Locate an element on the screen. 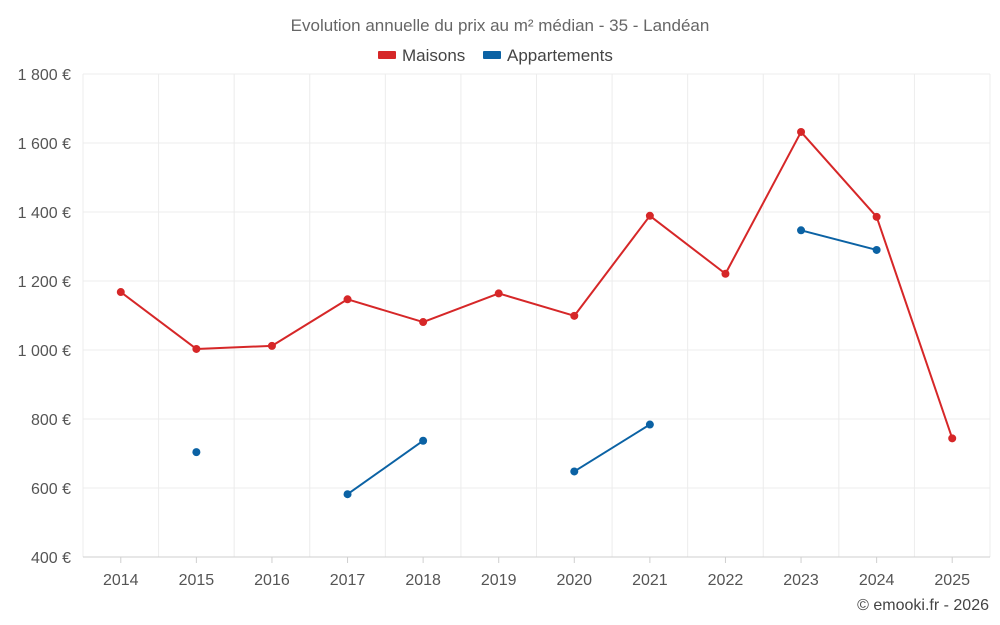 This screenshot has height=625, width=1000. x-tick-label: 2019 is located at coordinates (499, 580).